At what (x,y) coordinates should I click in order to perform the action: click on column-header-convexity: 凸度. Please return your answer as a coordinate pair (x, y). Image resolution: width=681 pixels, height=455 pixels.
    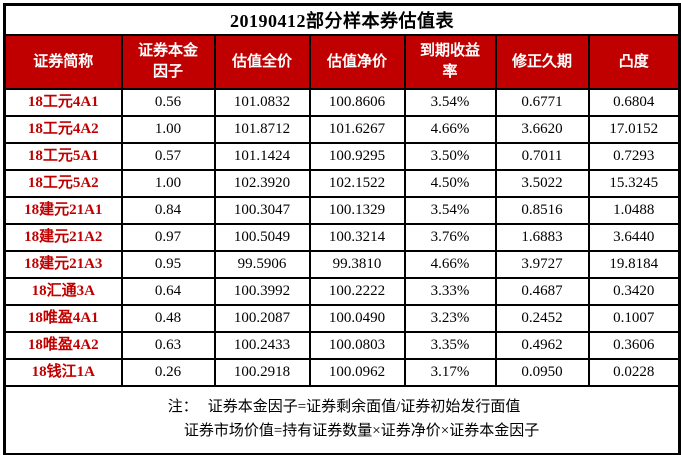
    Looking at the image, I should click on (634, 62).